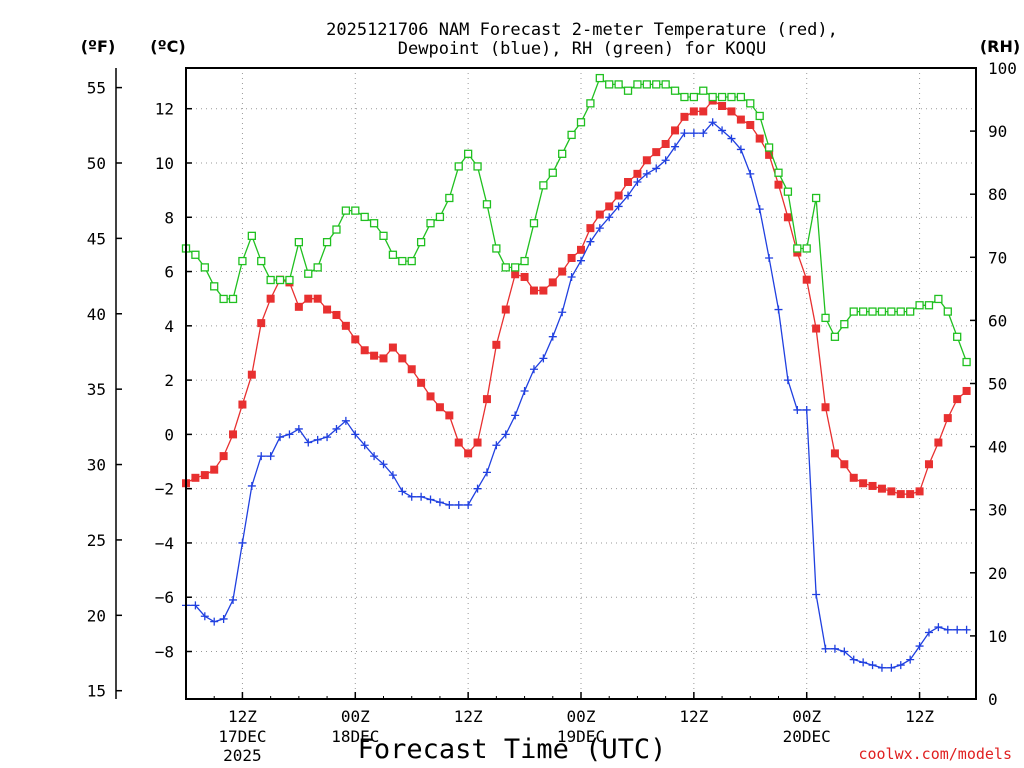  What do you see at coordinates (96, 540) in the screenshot?
I see `f-tick-label: 25` at bounding box center [96, 540].